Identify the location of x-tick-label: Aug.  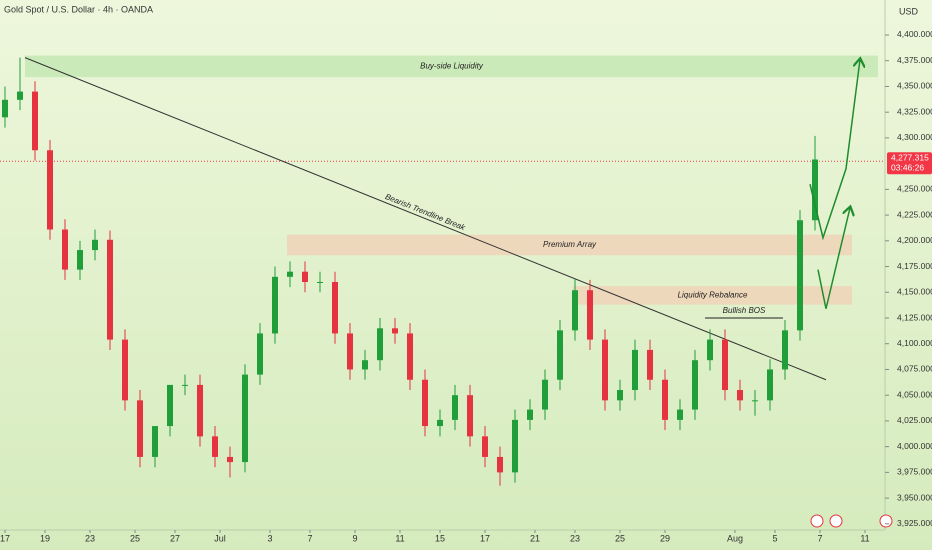
(735, 538).